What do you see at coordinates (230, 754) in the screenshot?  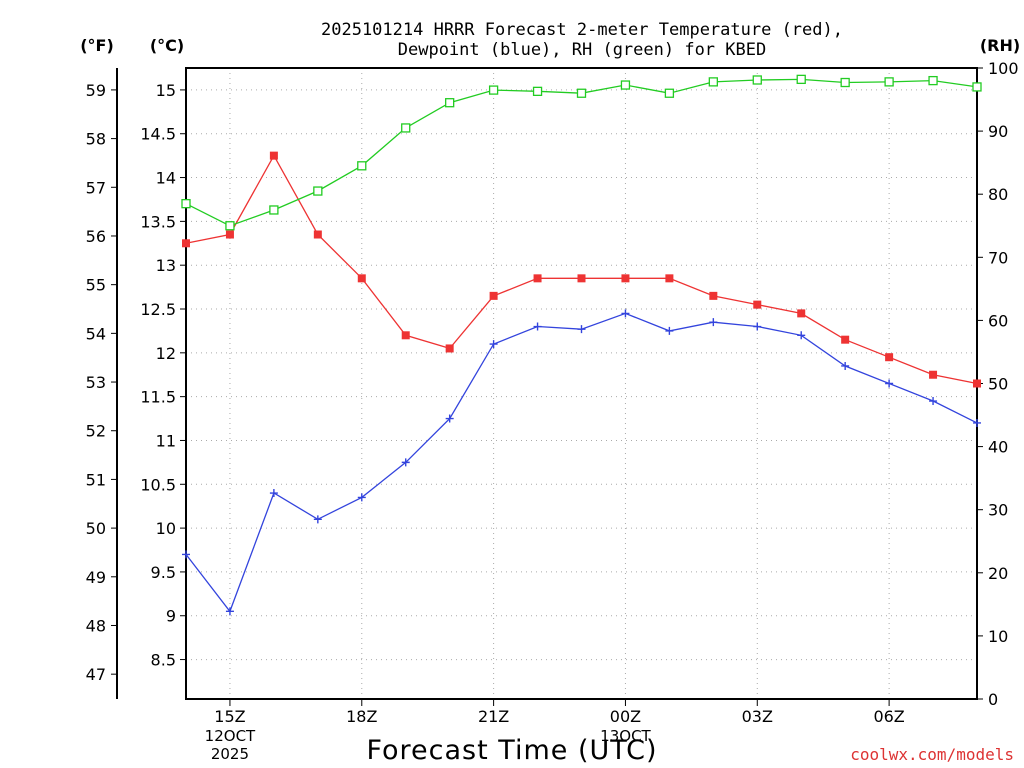 I see `x-year-label: 2025` at bounding box center [230, 754].